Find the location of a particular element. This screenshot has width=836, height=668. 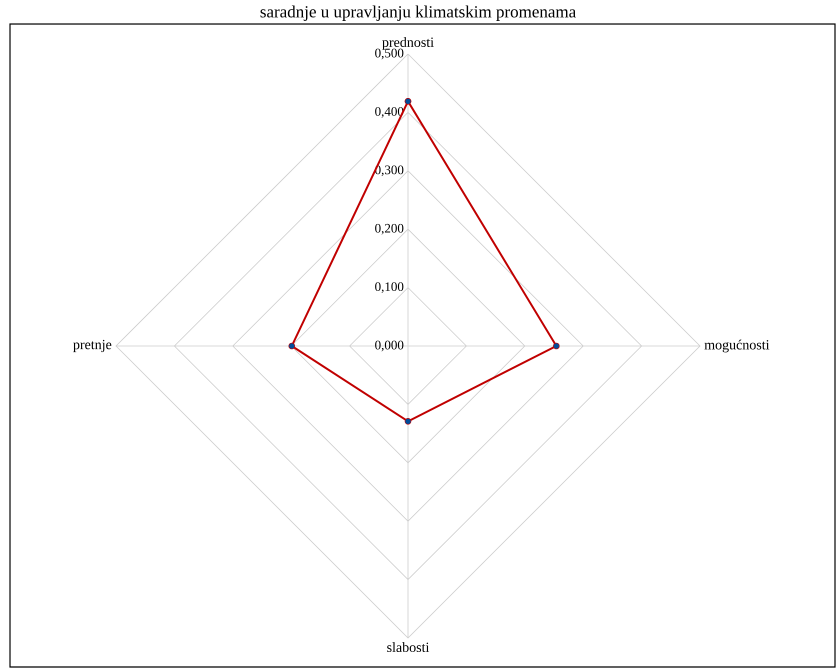

y-tick-label: 0,200 is located at coordinates (389, 229).